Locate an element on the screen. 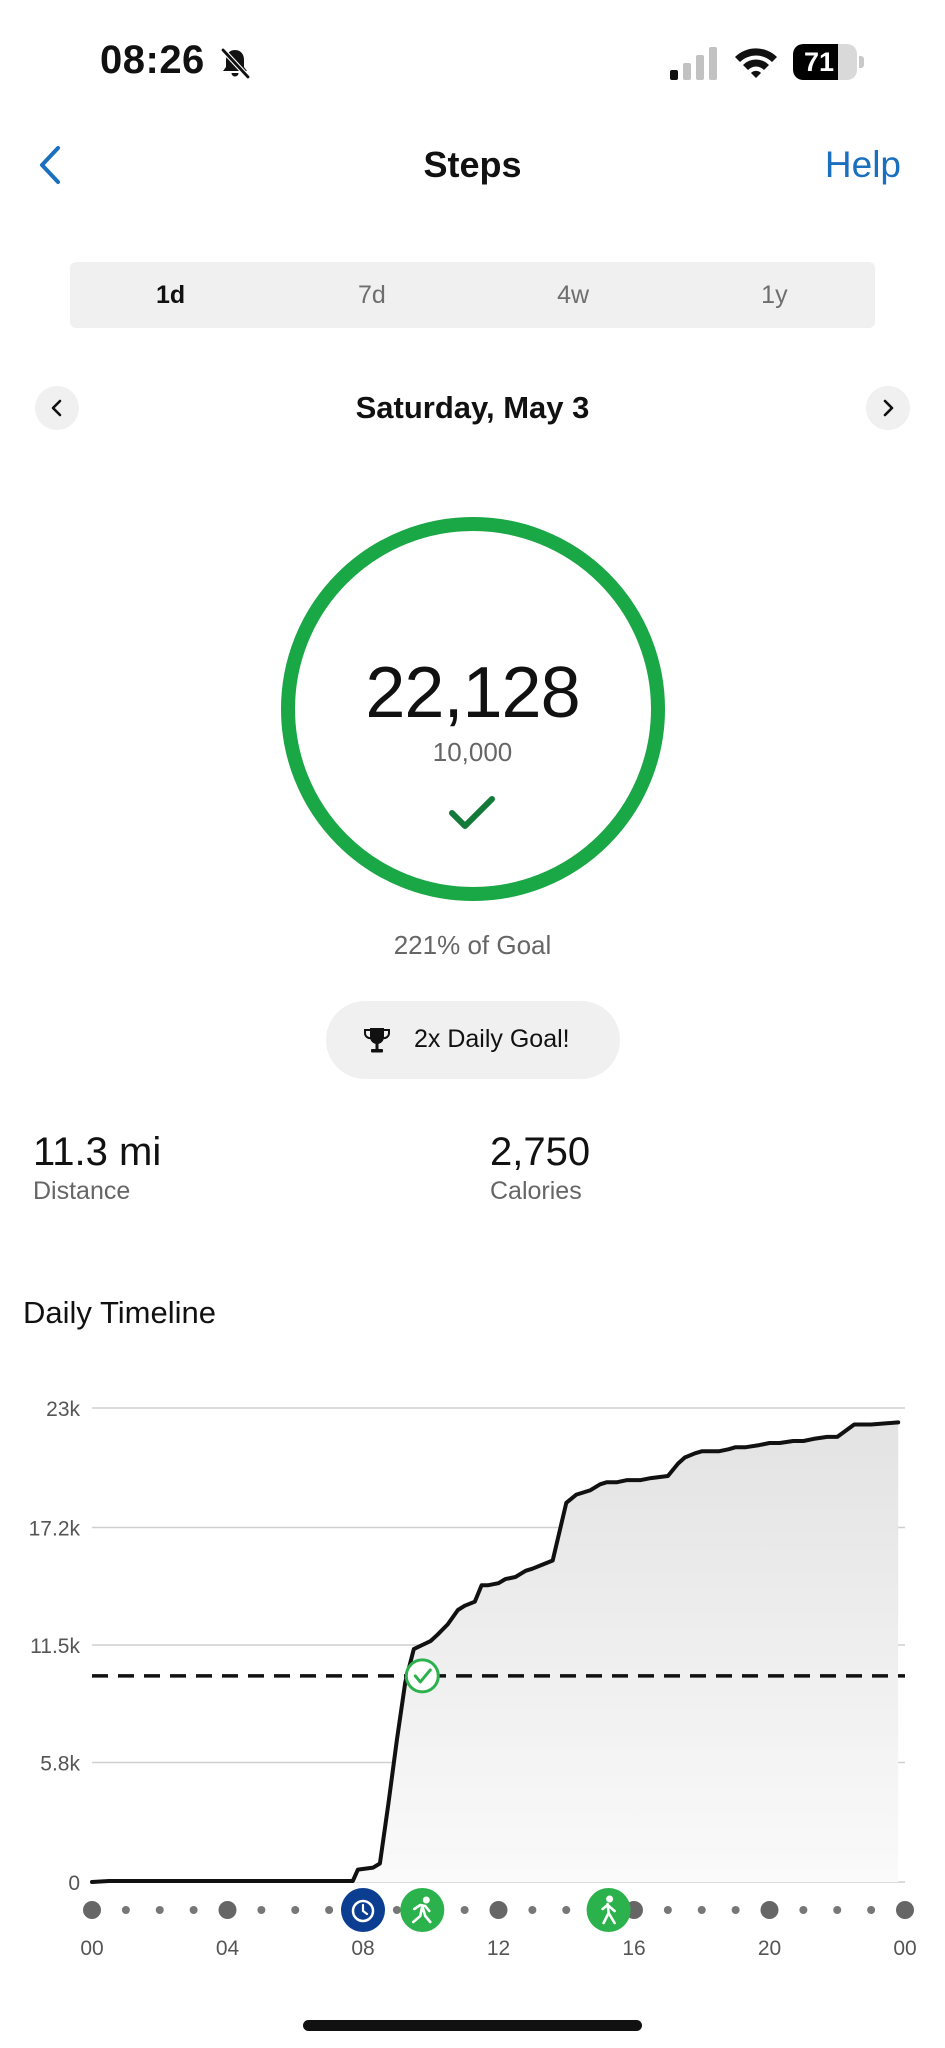 This screenshot has height=2048, width=945. range-tabs: 1d 7d 4w 1y is located at coordinates (472, 295).